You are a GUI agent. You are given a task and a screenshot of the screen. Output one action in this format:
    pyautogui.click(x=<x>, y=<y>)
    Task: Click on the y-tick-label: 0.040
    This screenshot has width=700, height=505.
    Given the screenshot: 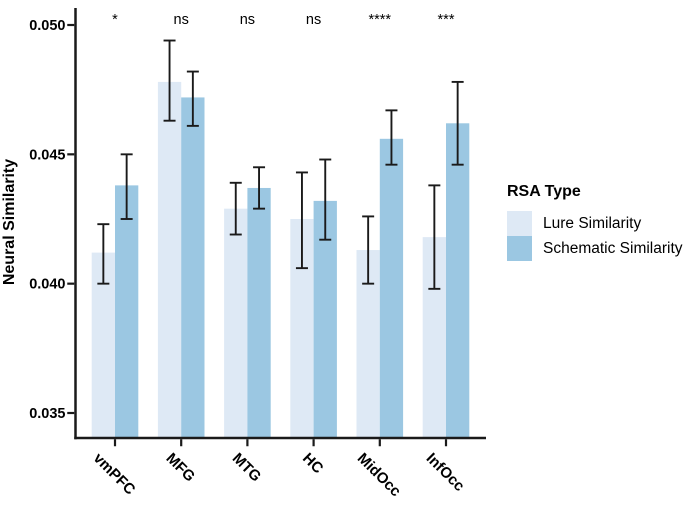 What is the action you would take?
    pyautogui.click(x=47, y=285)
    